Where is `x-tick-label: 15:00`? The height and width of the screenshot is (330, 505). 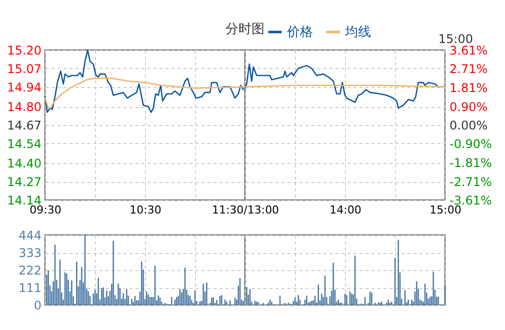 x-tick-label: 15:00 is located at coordinates (446, 210).